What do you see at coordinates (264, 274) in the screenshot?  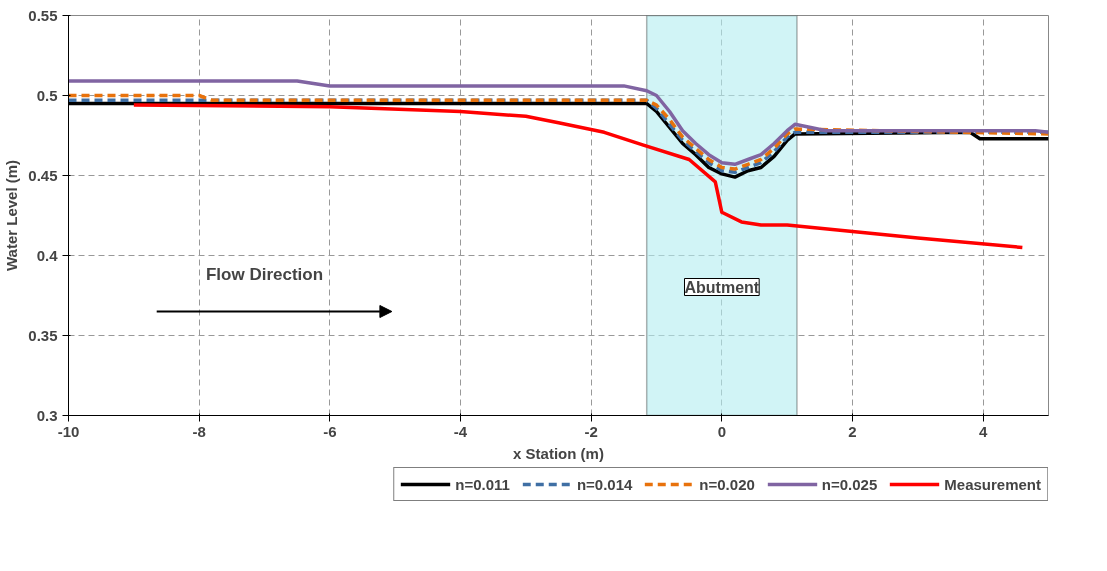 I see `annotation: Flow Direction` at bounding box center [264, 274].